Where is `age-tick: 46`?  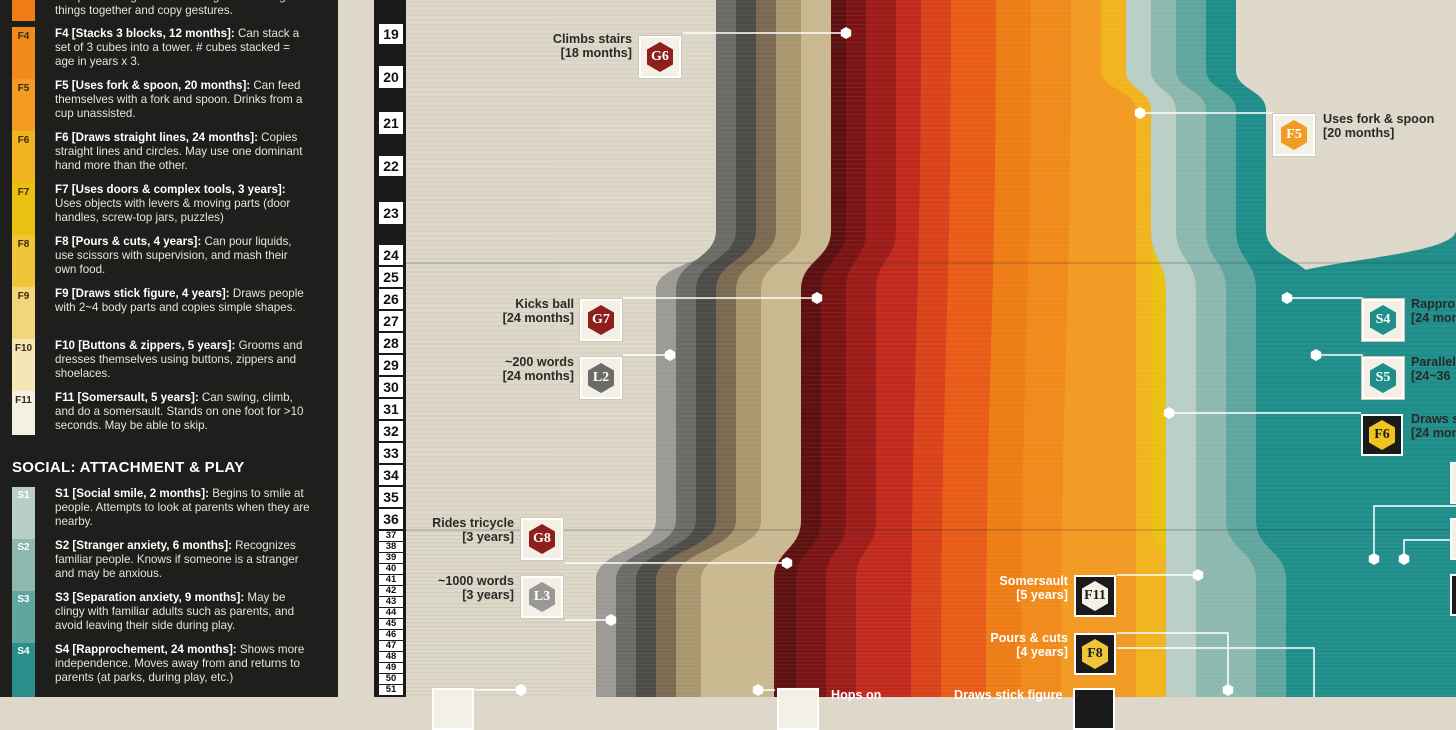
age-tick: 46 is located at coordinates (391, 635).